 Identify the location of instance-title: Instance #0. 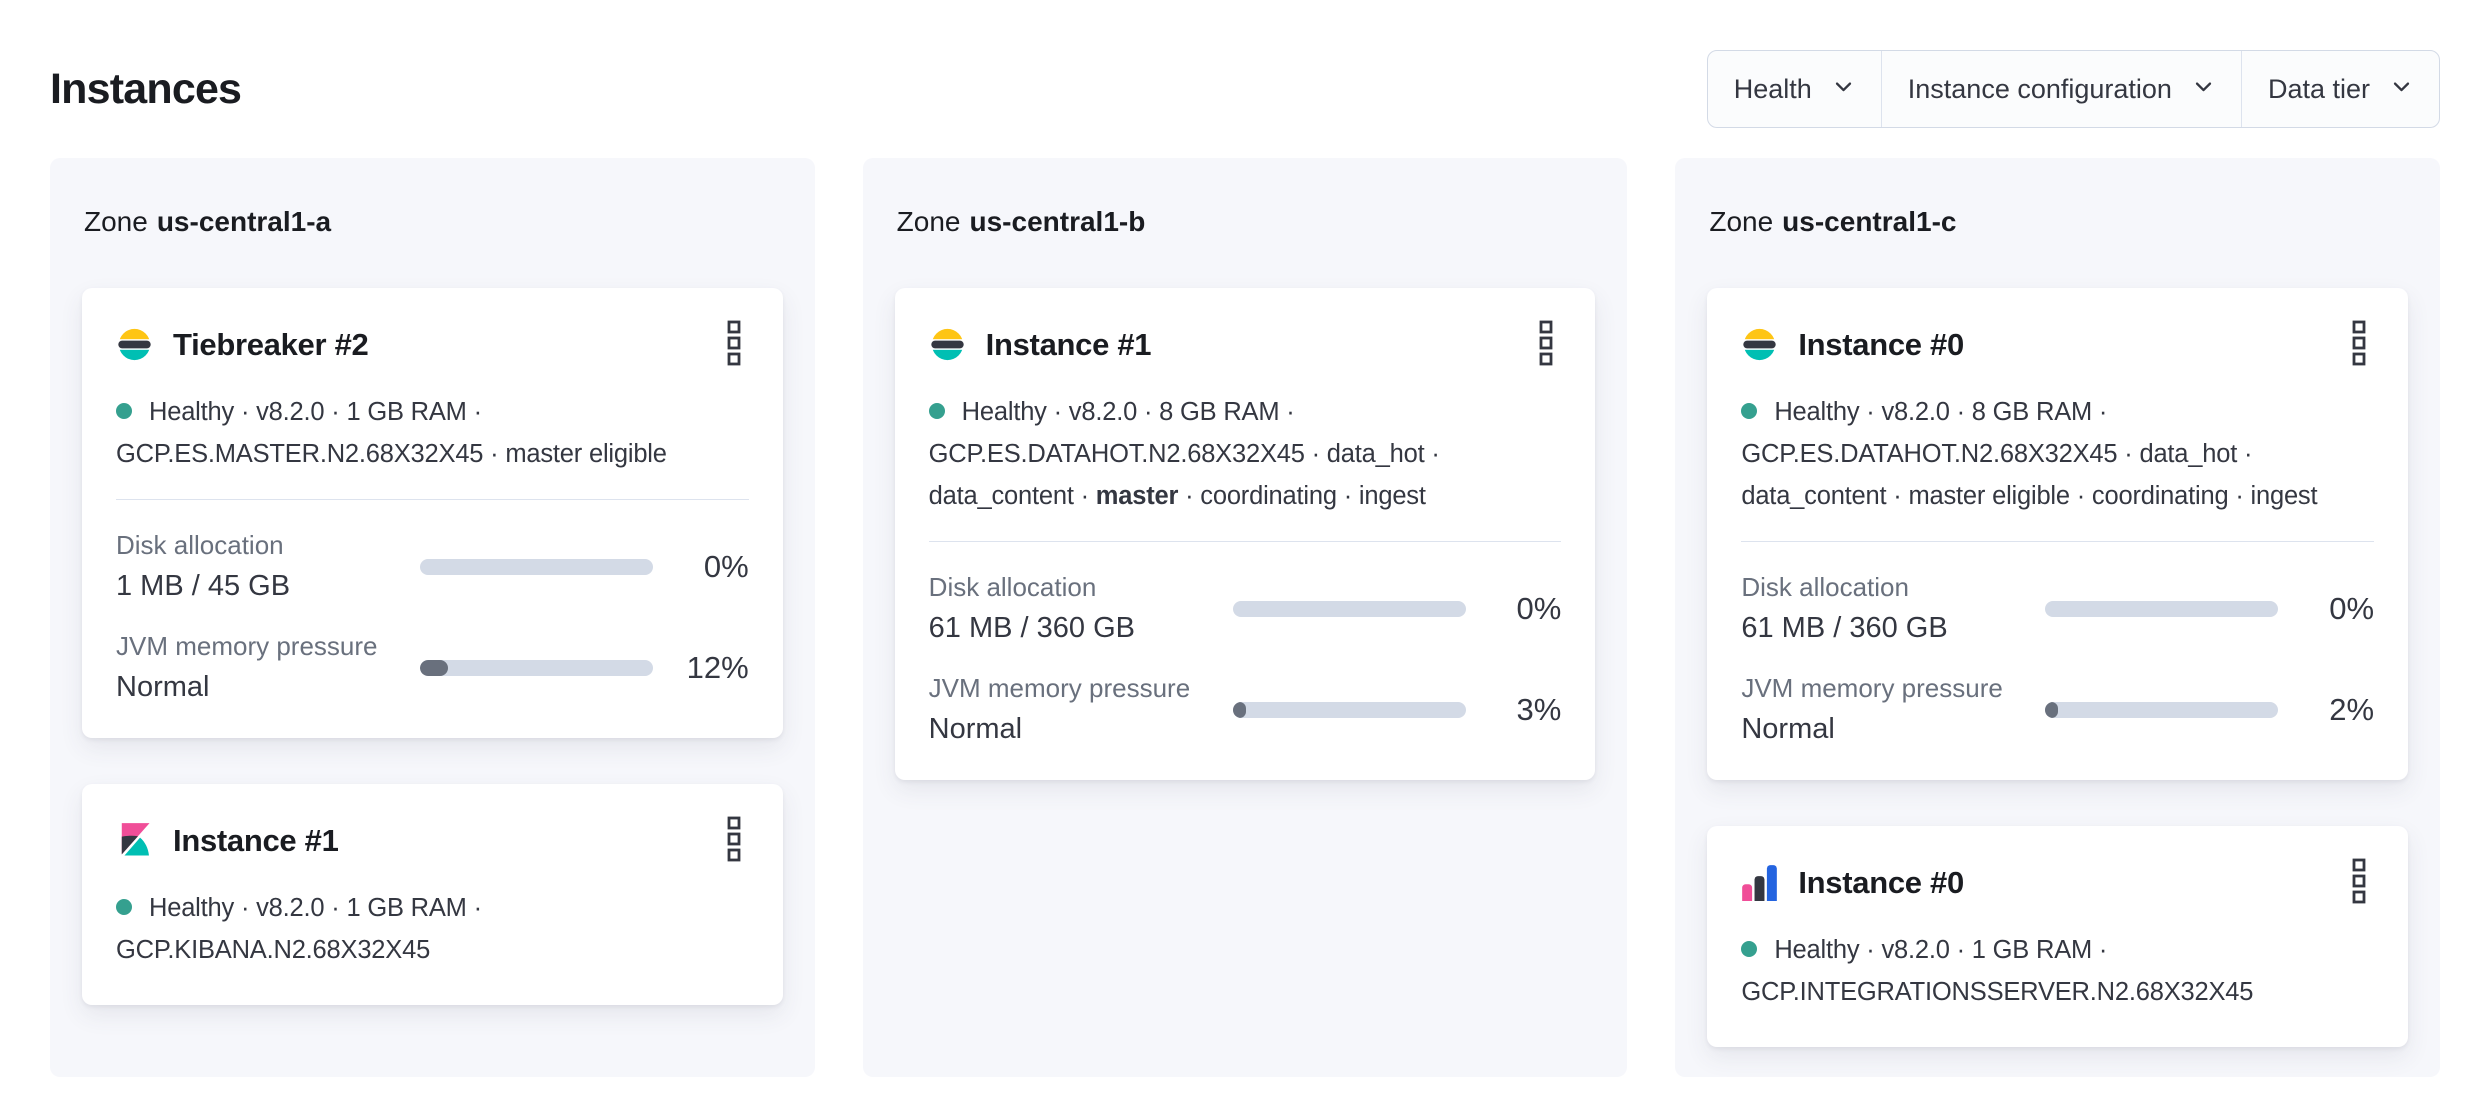
(1881, 882).